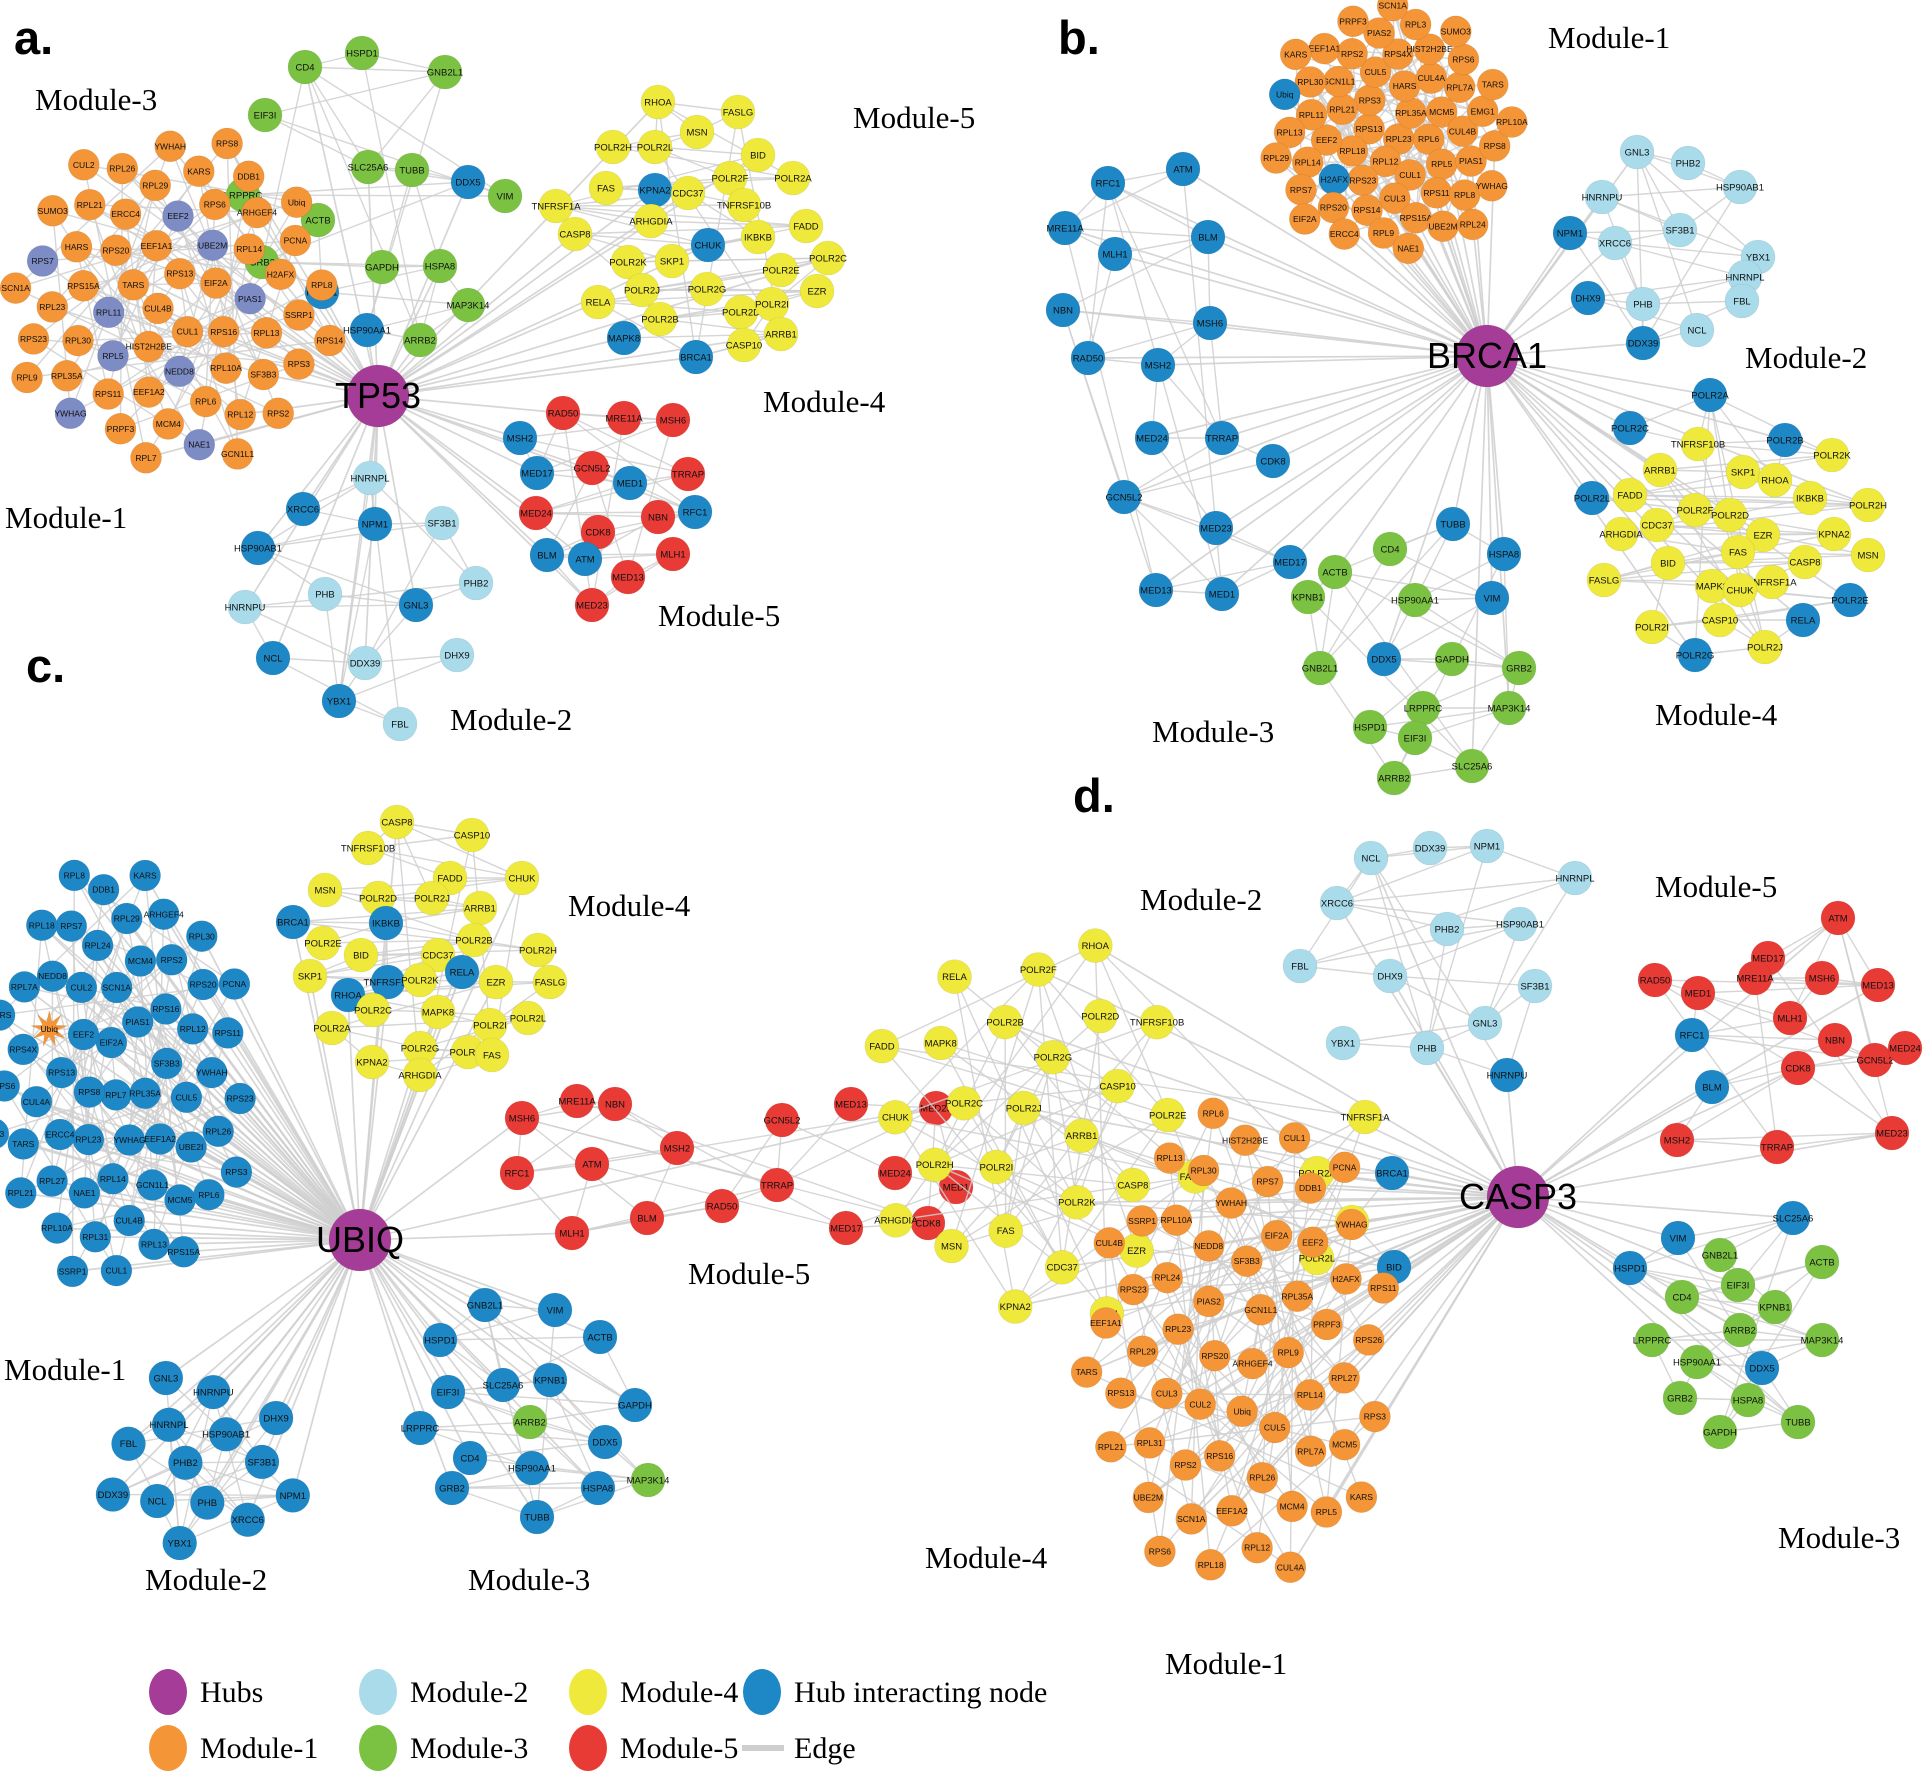  I want to click on node-label: RPL14, so click(1308, 162).